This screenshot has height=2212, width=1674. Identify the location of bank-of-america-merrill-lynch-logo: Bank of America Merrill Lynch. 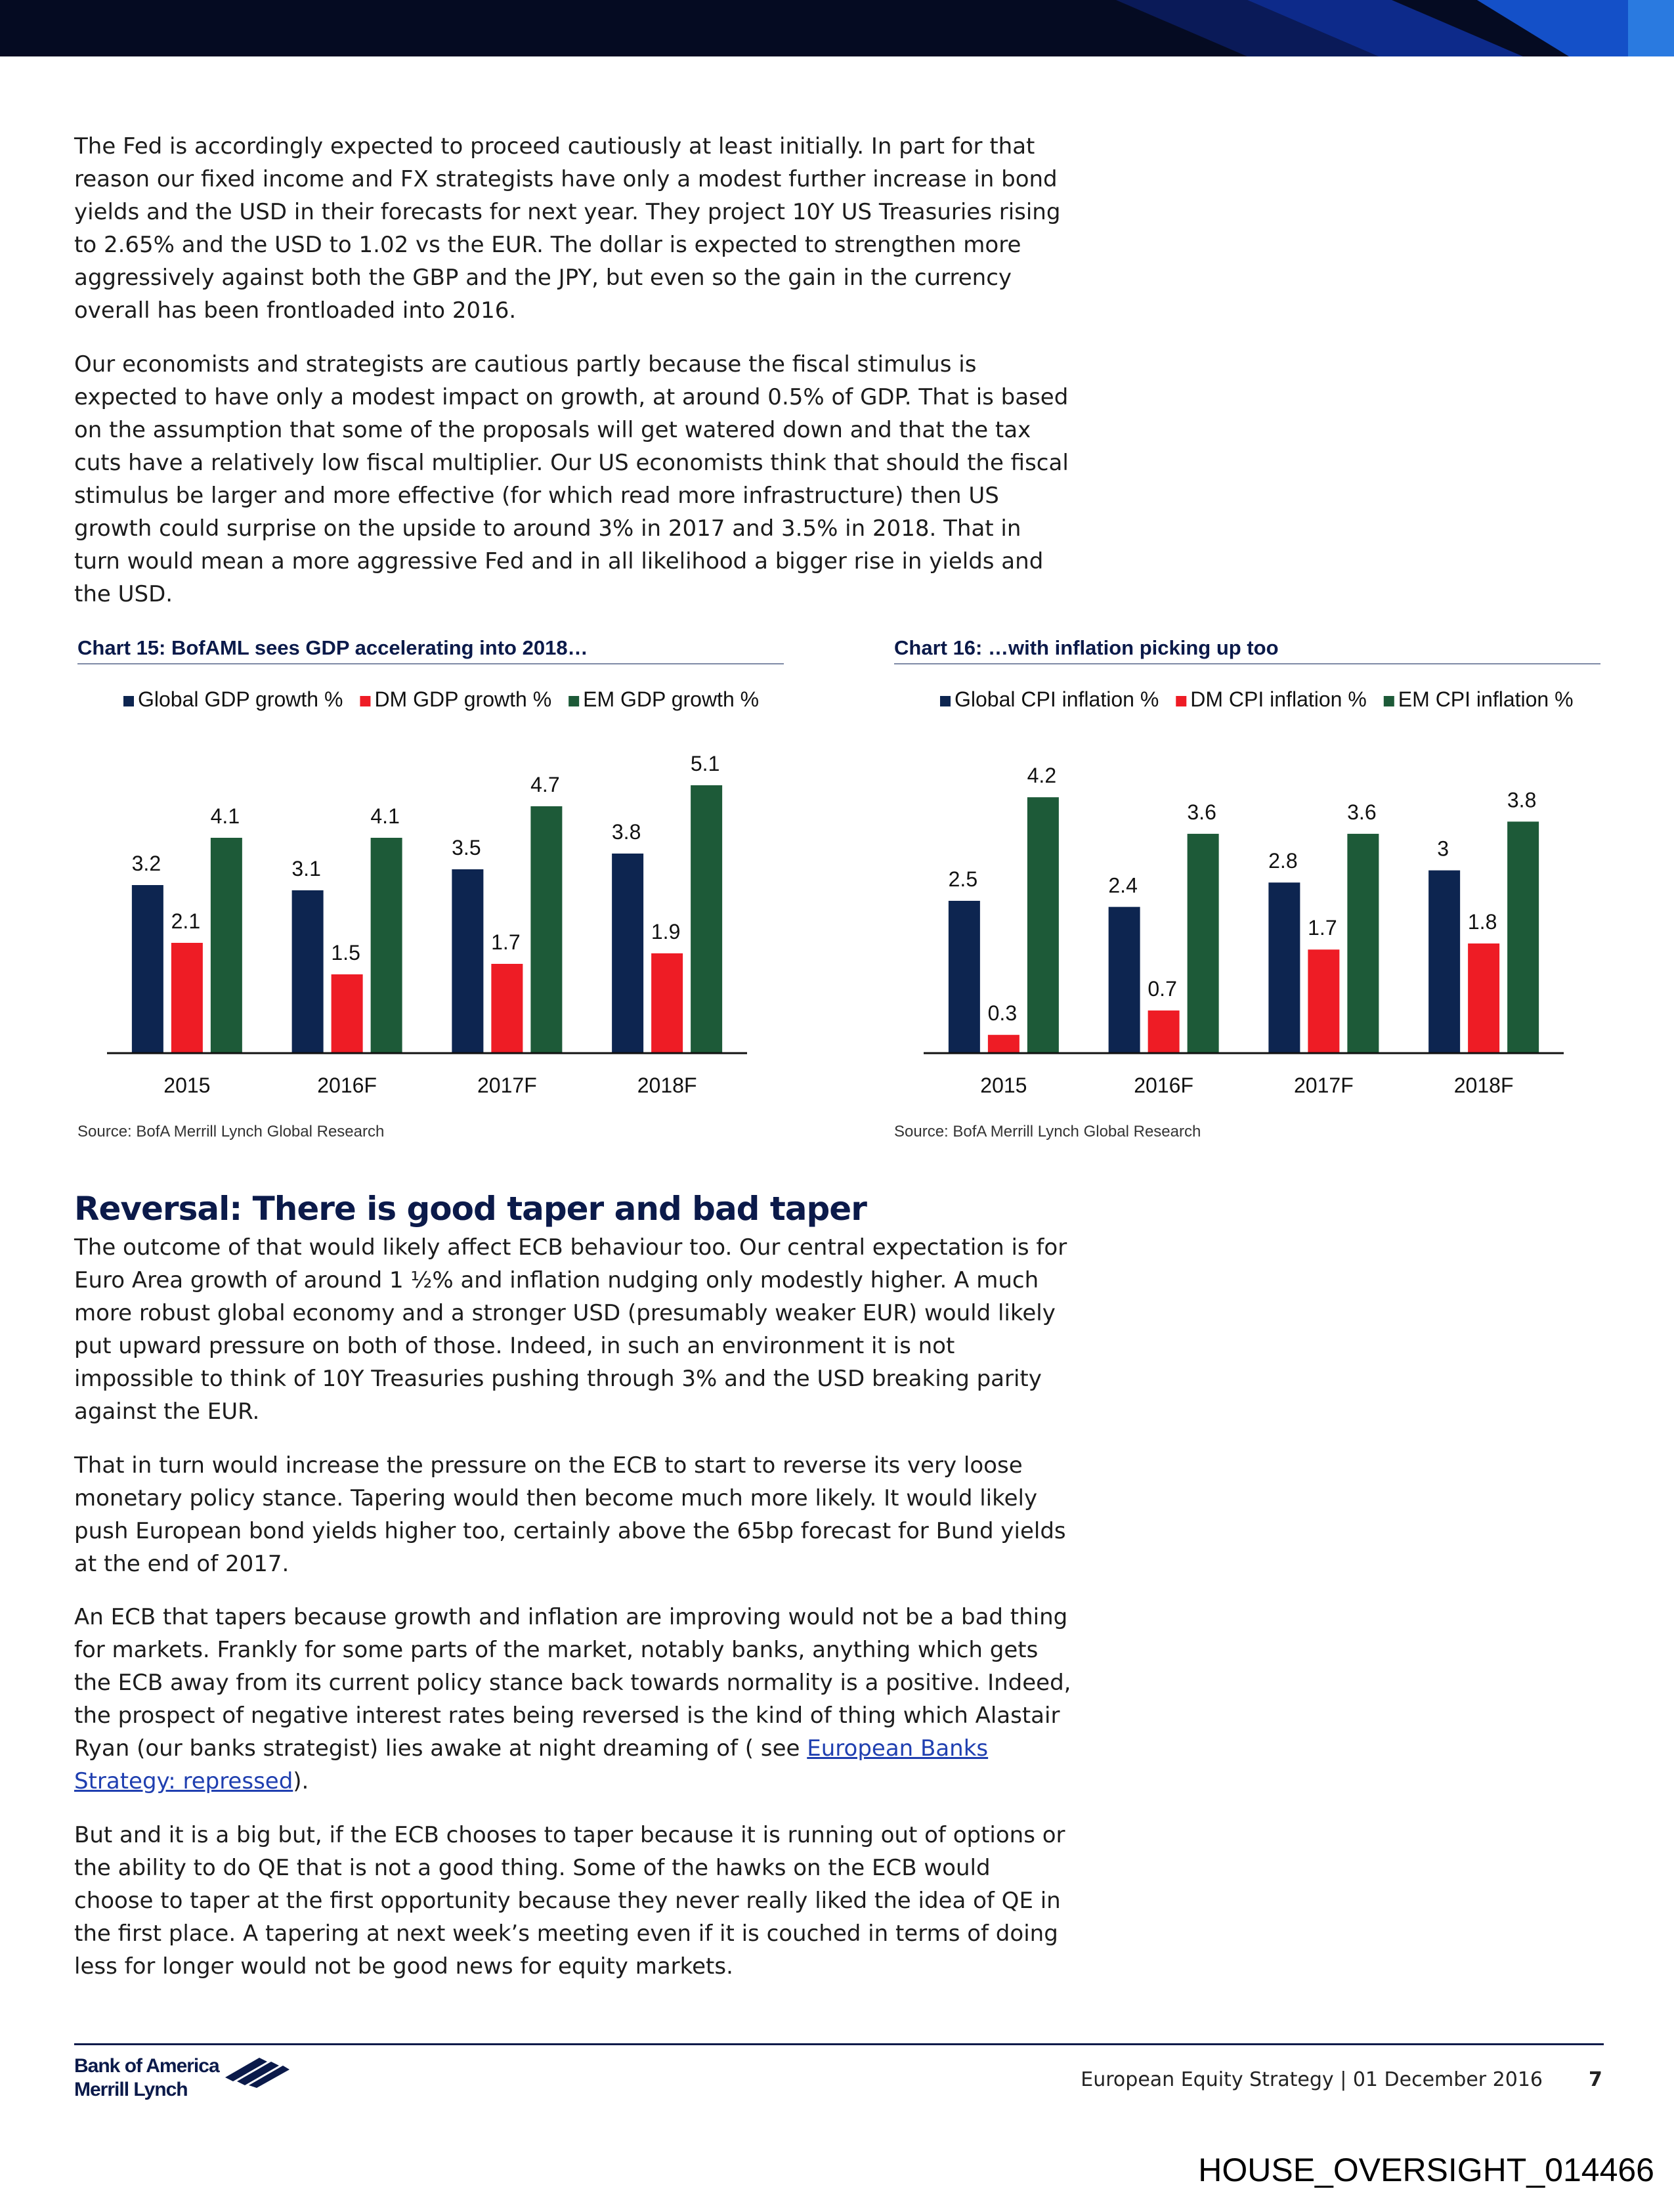
(183, 2082).